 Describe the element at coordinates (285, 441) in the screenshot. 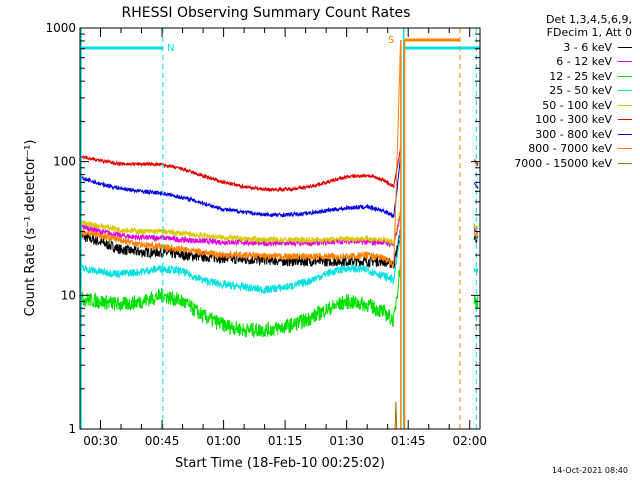

I see `x-tick-label: 01:15` at that location.